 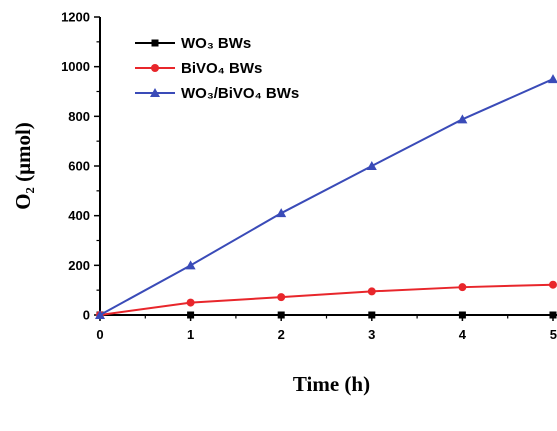 What do you see at coordinates (281, 334) in the screenshot?
I see `x-tick-label: 2` at bounding box center [281, 334].